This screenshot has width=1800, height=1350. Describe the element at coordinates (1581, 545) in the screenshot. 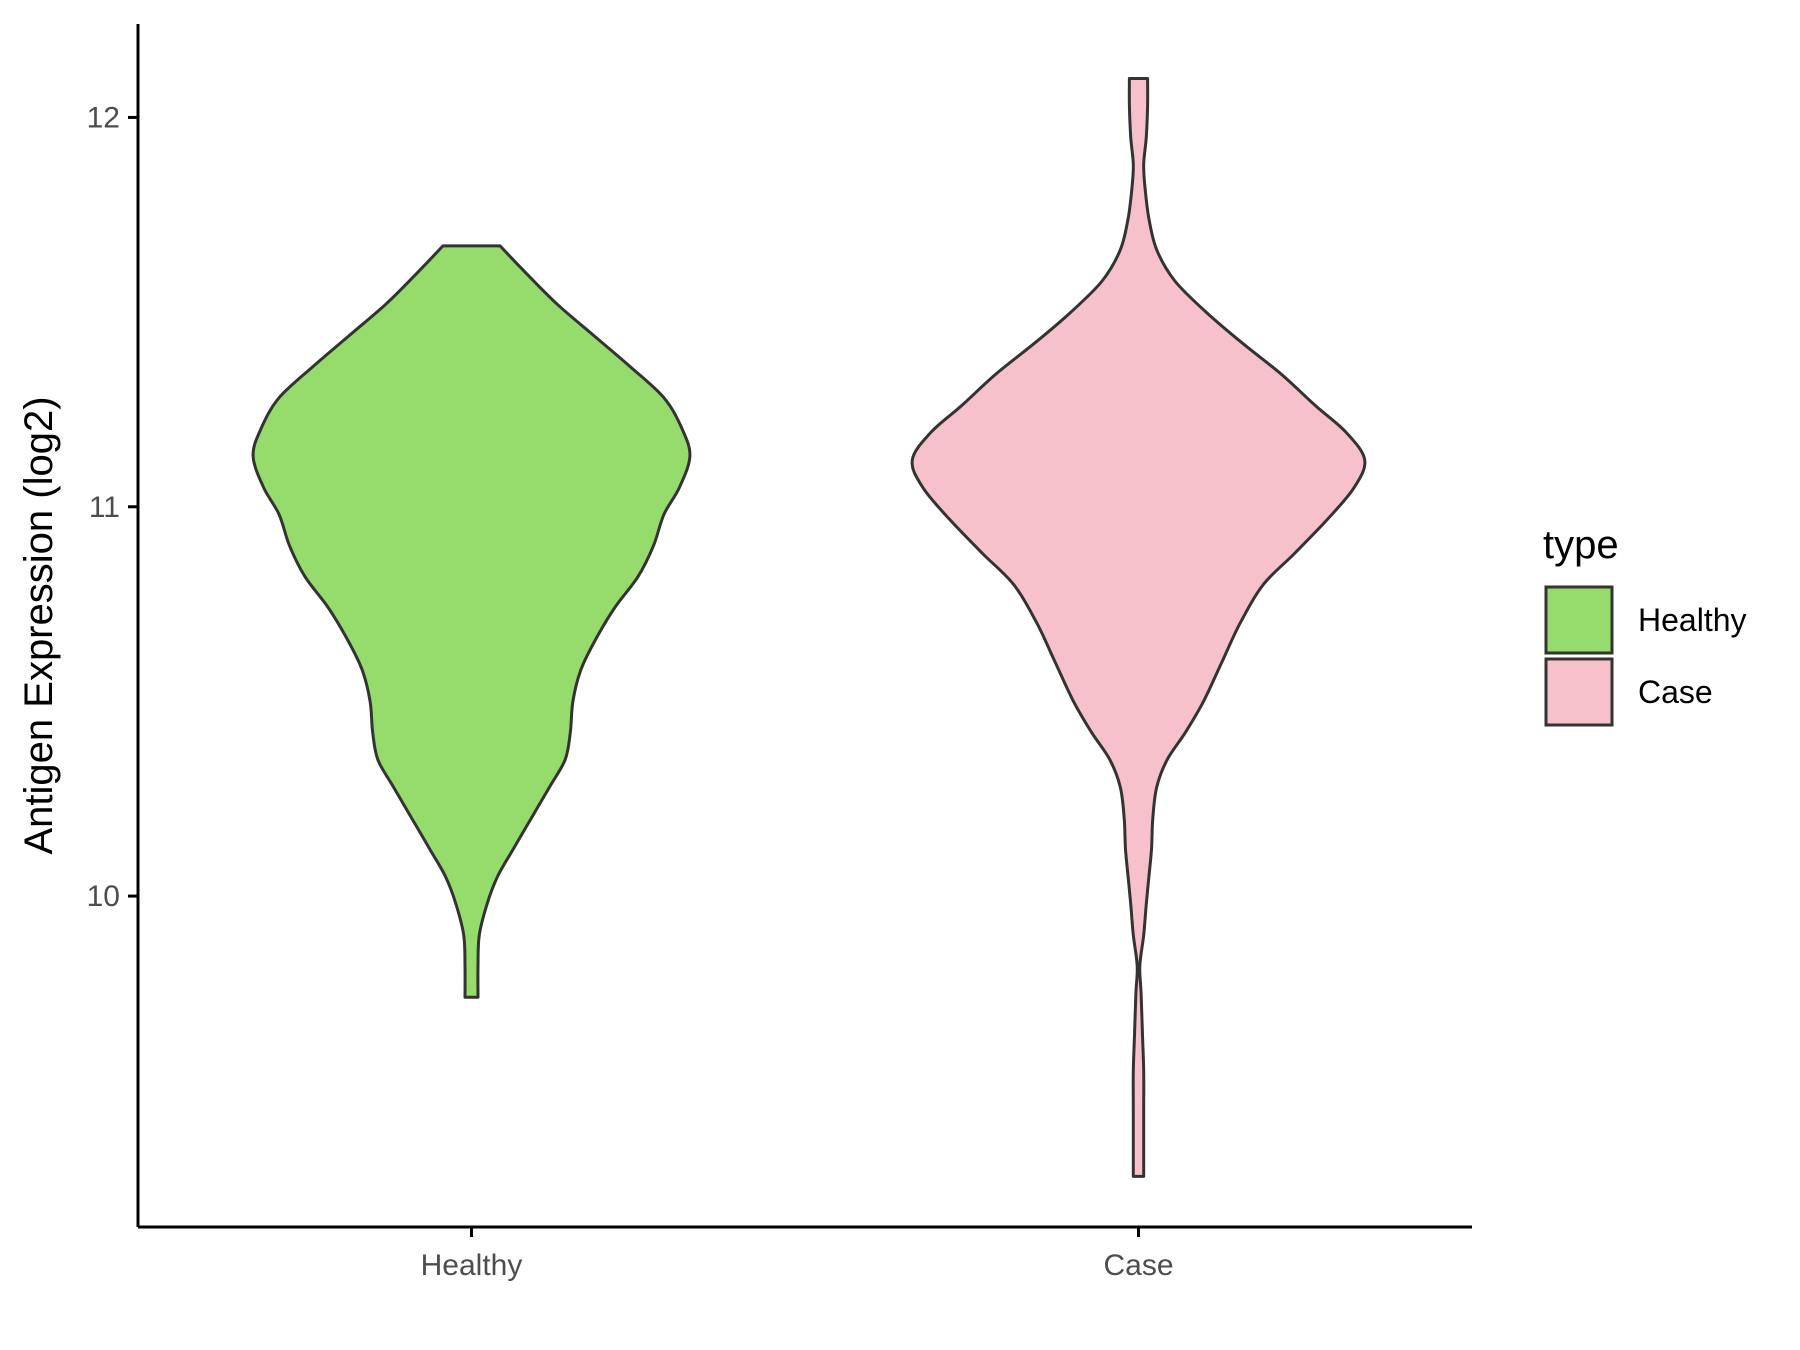

I see `legend-title: type` at that location.